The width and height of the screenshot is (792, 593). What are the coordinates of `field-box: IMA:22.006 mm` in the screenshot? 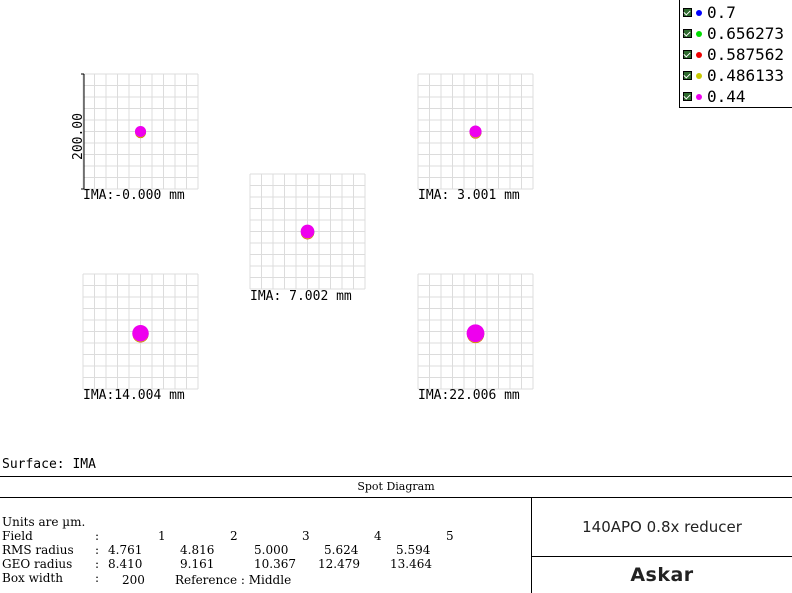 It's located at (475, 338).